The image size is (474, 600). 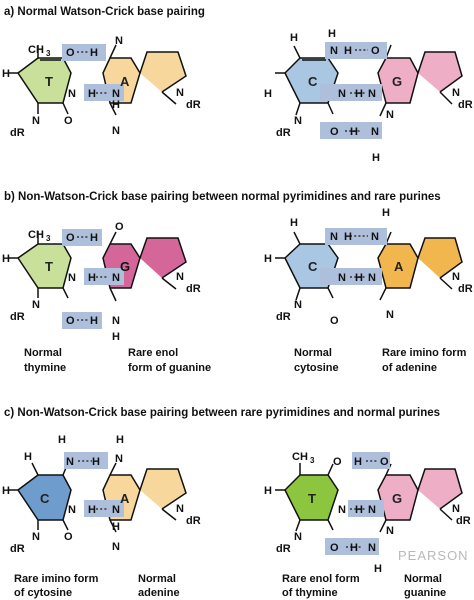 What do you see at coordinates (310, 593) in the screenshot?
I see `caption-c3-line2: of thymine` at bounding box center [310, 593].